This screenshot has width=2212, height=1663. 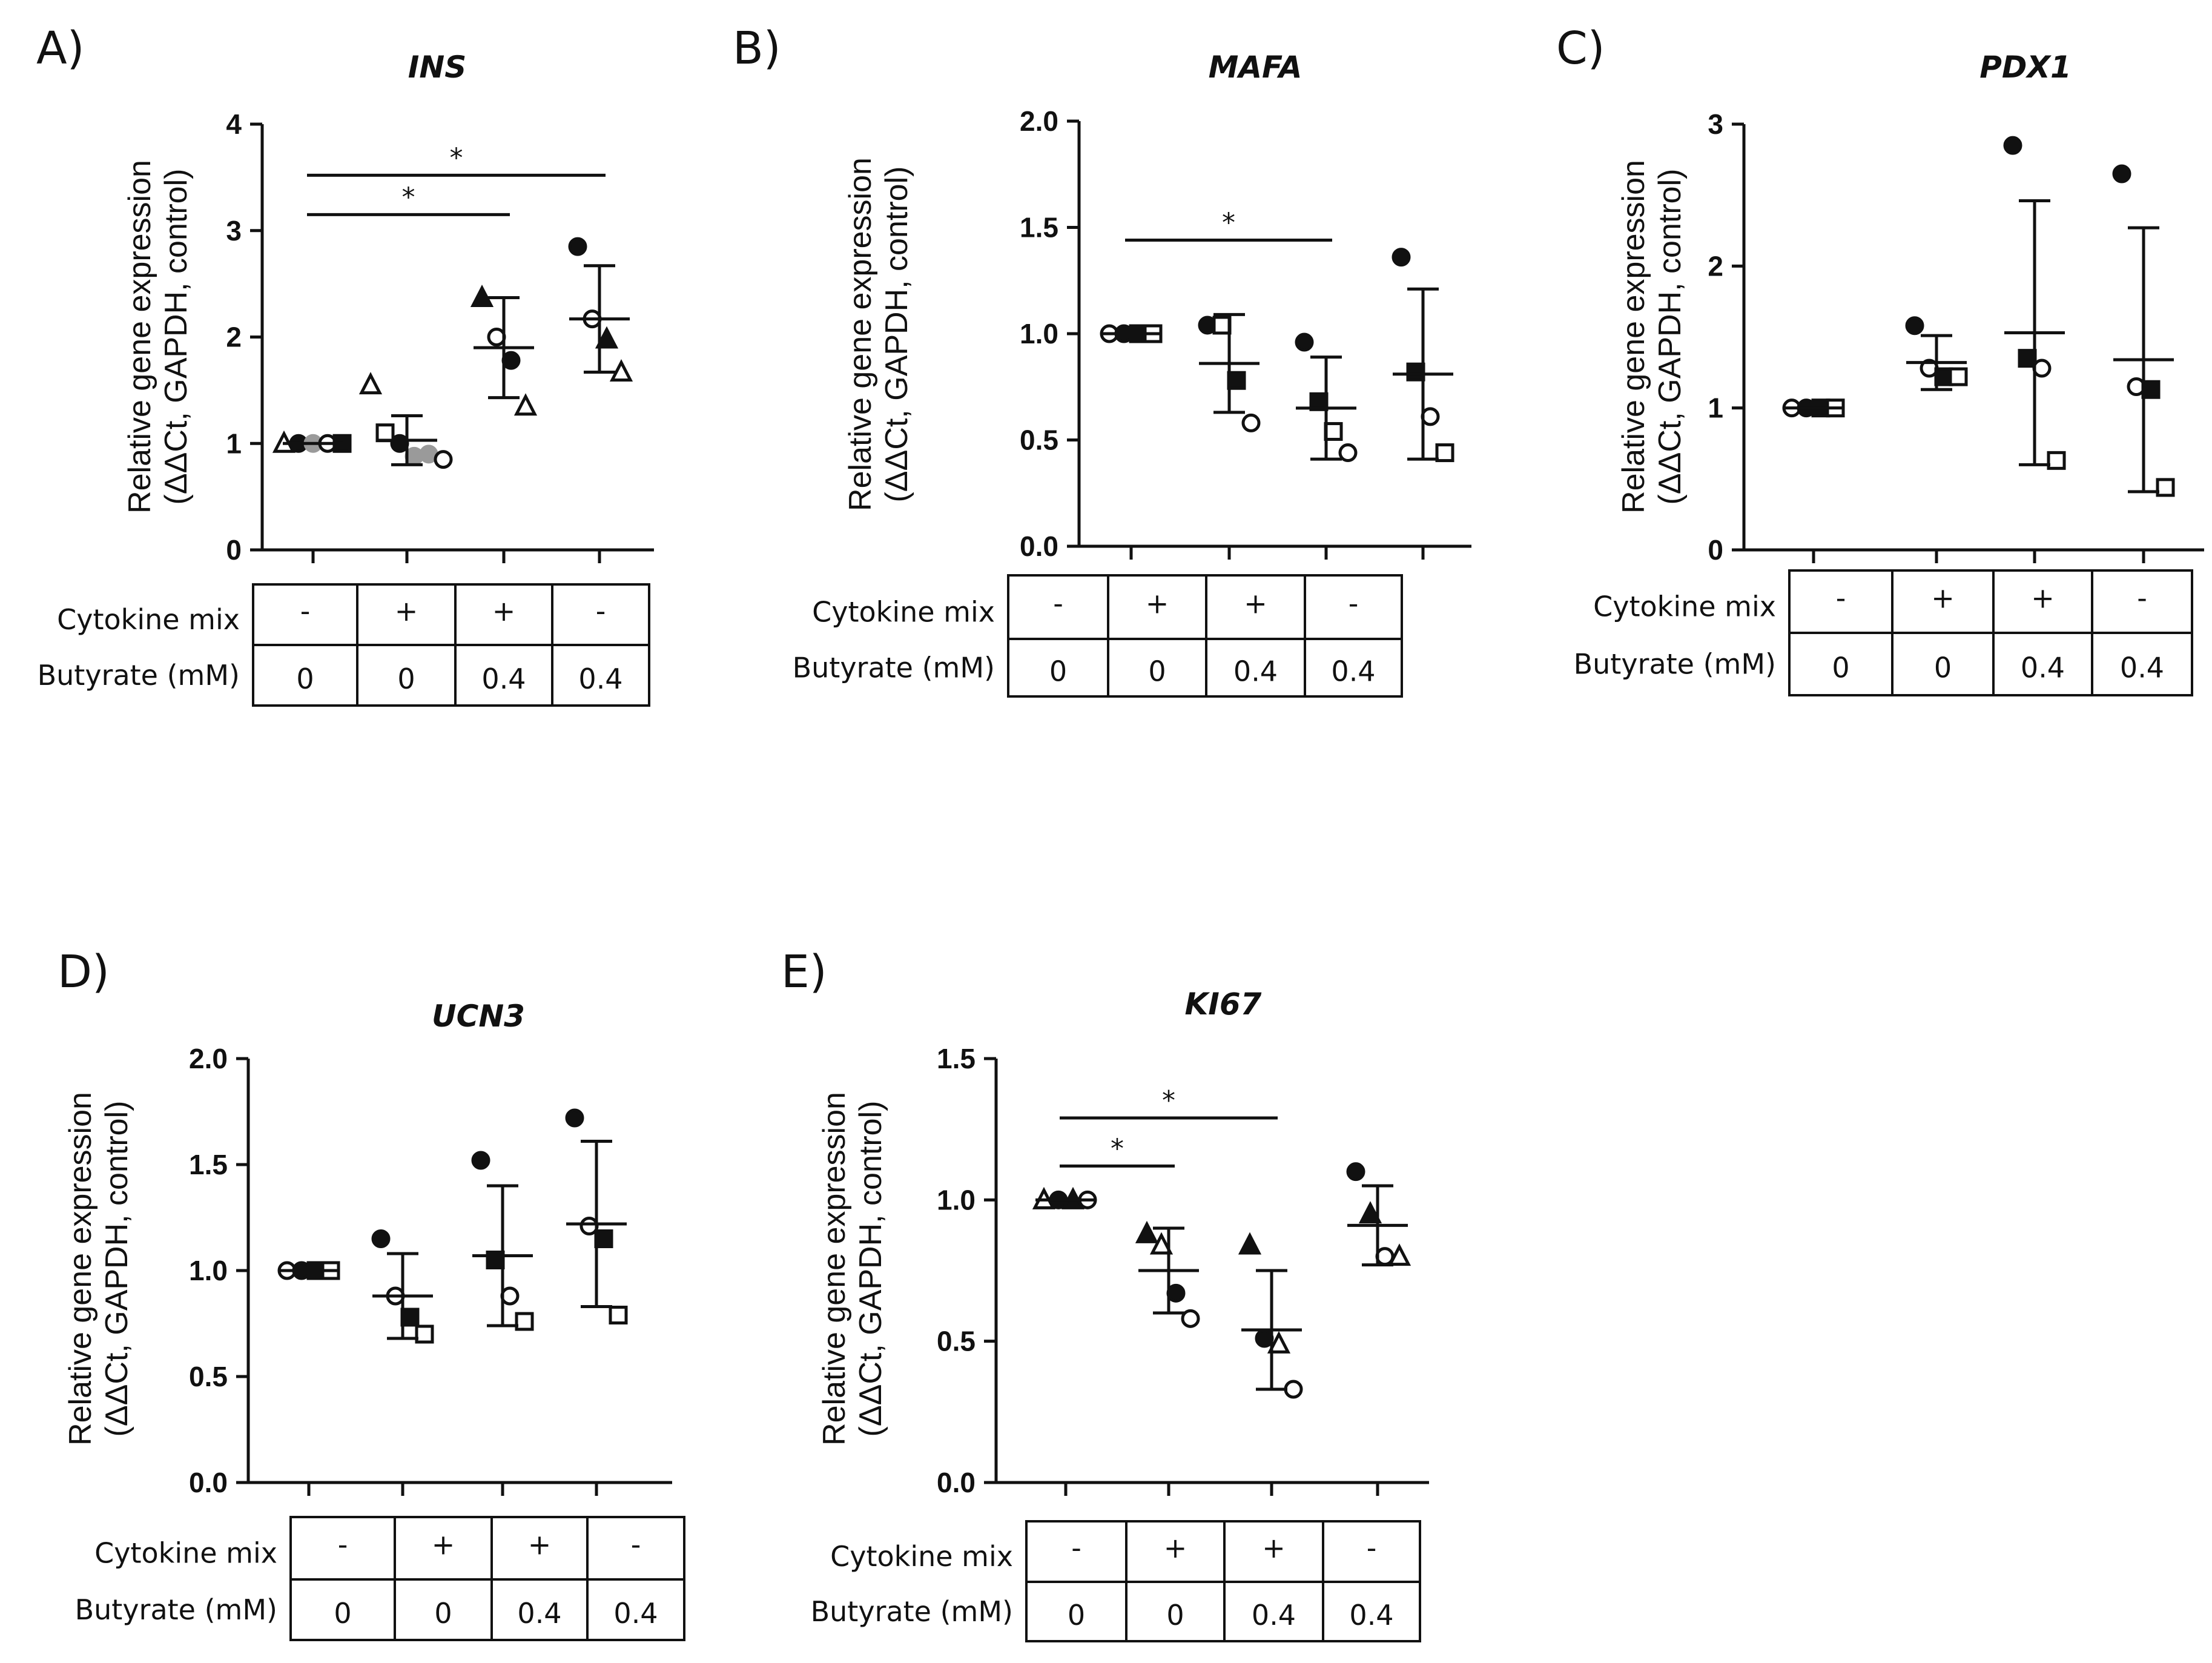 I want to click on y-tick-label: 0.5, so click(x=956, y=1341).